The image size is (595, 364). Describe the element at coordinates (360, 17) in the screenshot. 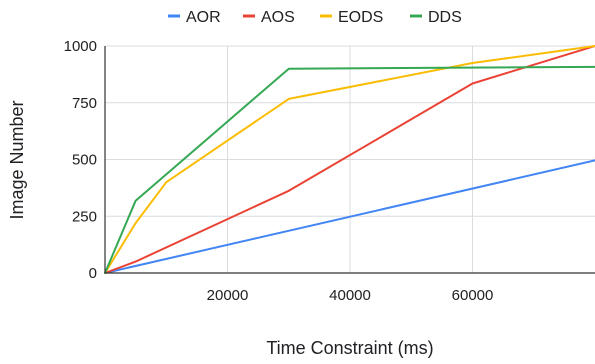

I see `legend-label-eods: EODS` at that location.